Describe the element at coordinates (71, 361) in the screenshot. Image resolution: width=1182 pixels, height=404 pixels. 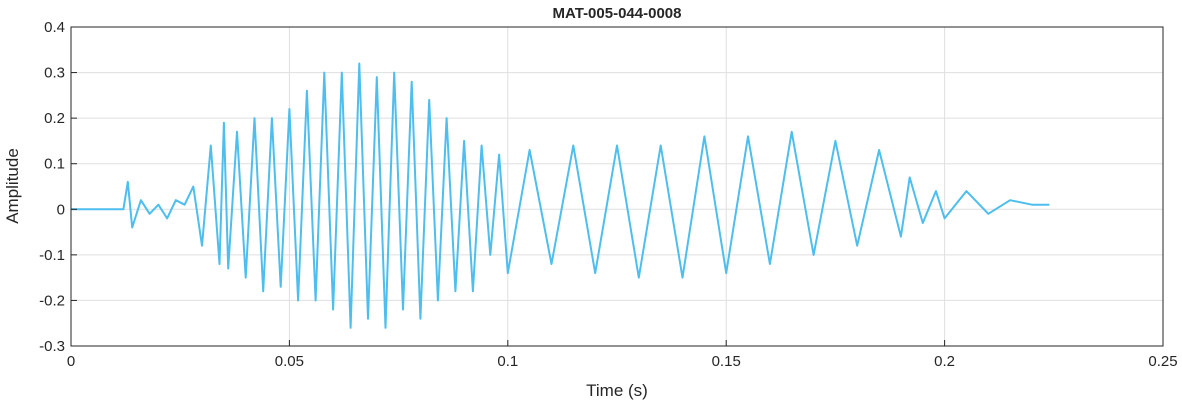
I see `x-tick-label: 0` at that location.